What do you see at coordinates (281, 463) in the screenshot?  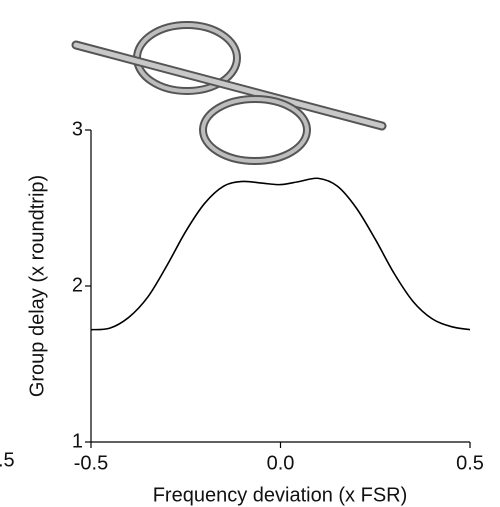 I see `x-tick-label: 0.0` at bounding box center [281, 463].